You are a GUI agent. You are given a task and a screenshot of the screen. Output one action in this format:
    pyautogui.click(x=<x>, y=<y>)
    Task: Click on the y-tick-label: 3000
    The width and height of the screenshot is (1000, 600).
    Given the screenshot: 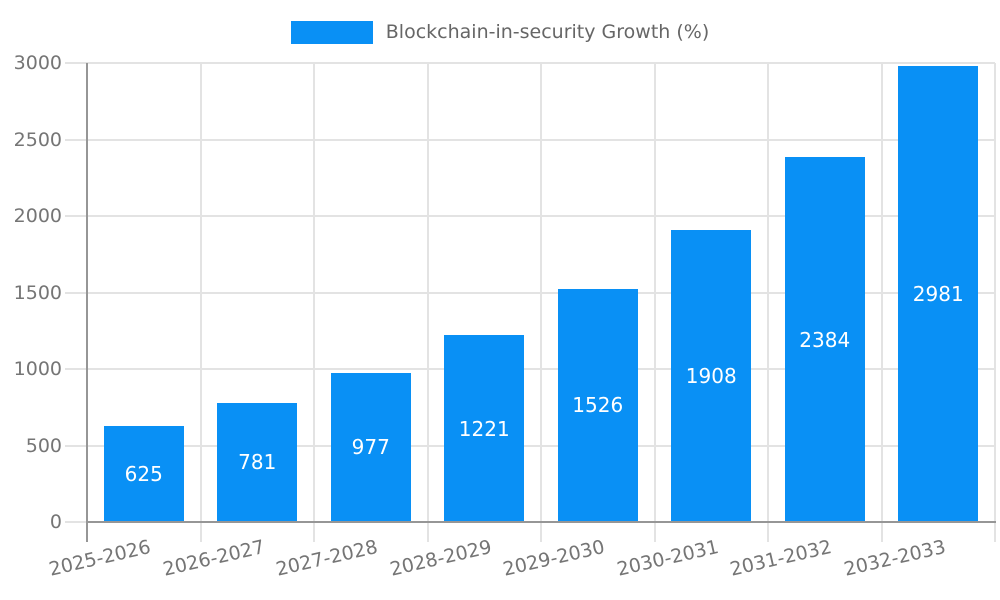 What is the action you would take?
    pyautogui.click(x=37, y=63)
    